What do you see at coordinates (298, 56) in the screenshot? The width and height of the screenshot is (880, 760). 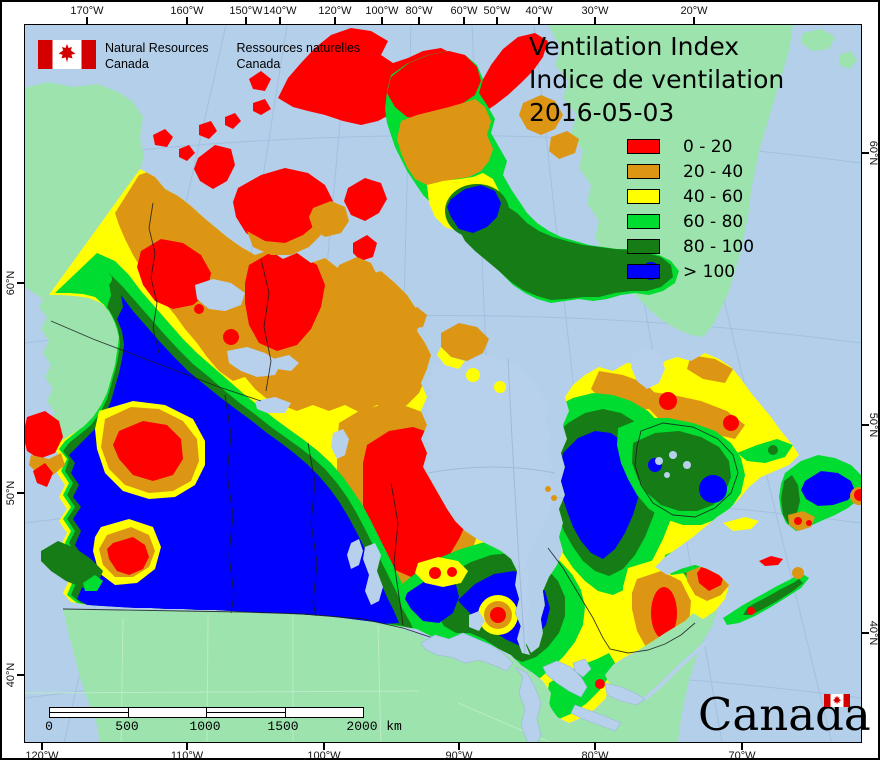 I see `logo-text-fr: Ressources naturelles Canada` at bounding box center [298, 56].